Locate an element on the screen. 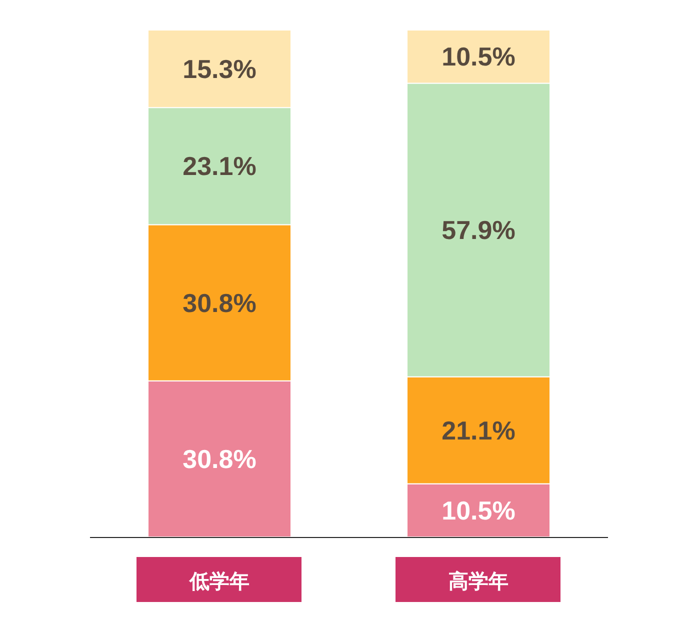  data-label: 21.1% is located at coordinates (479, 430).